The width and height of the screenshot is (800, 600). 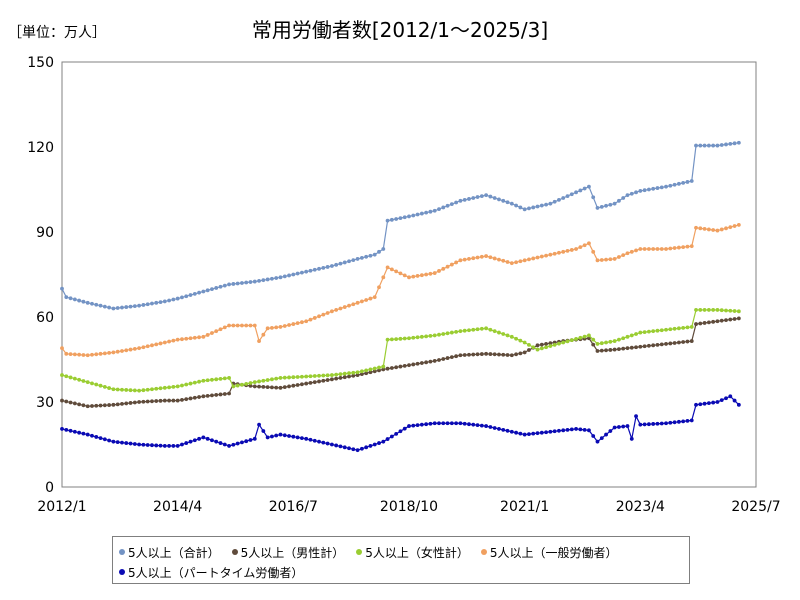 What do you see at coordinates (287, 552) in the screenshot?
I see `legend-item: 5人以上（男性計）` at bounding box center [287, 552].